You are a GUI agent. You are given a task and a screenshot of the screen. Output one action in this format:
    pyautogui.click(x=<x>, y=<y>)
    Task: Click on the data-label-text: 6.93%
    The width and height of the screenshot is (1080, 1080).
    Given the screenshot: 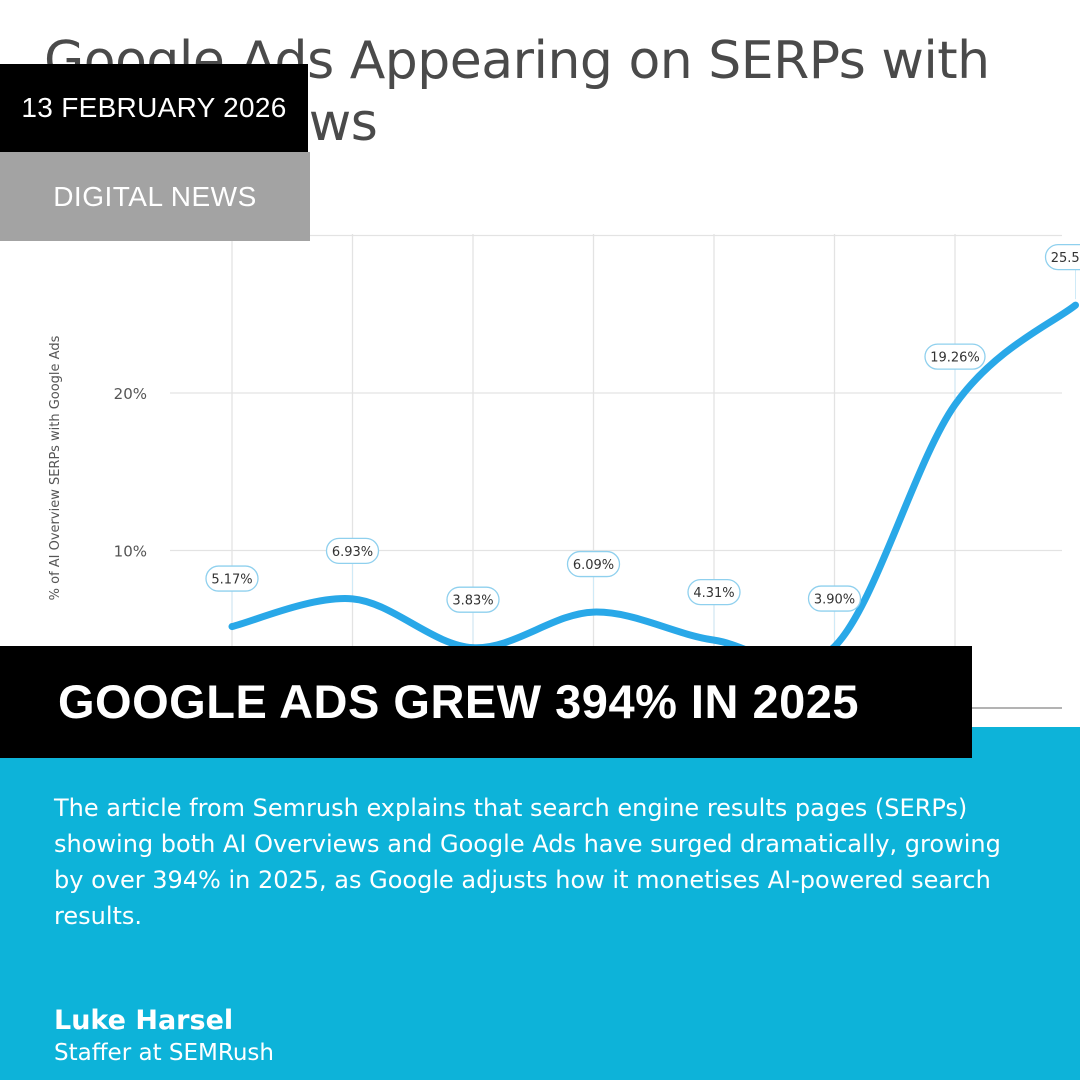 What is the action you would take?
    pyautogui.click(x=352, y=552)
    